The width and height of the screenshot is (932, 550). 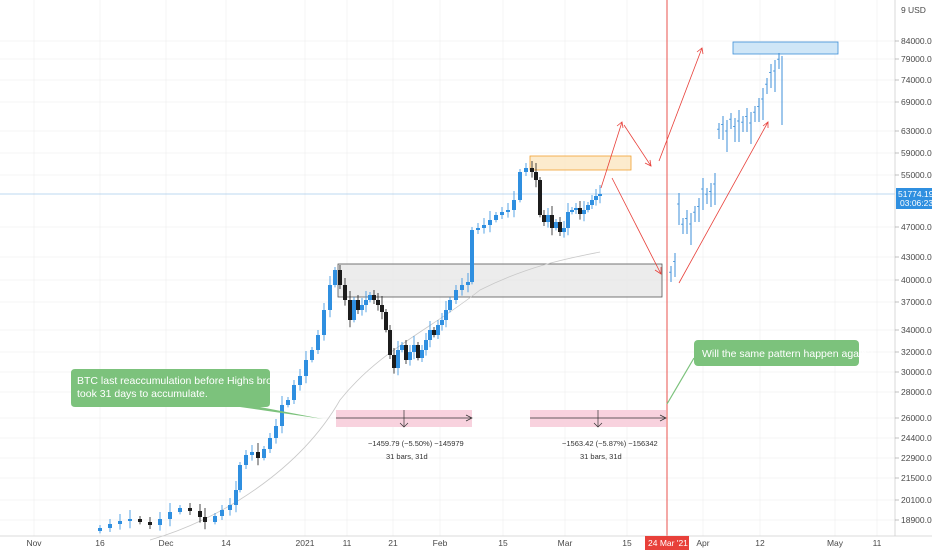 I want to click on price-tick-label: 37000.00, so click(x=916, y=302).